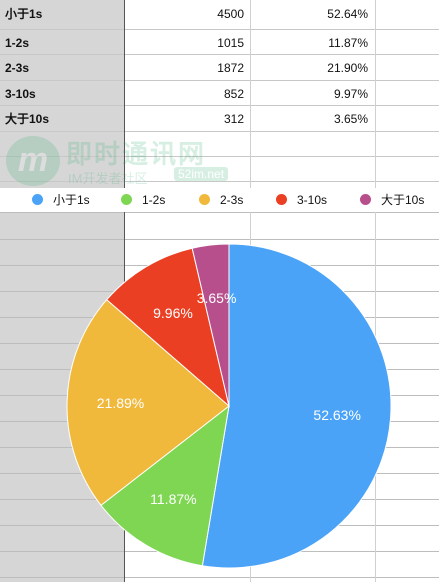  What do you see at coordinates (71, 200) in the screenshot?
I see `legend-label: 小于1s` at bounding box center [71, 200].